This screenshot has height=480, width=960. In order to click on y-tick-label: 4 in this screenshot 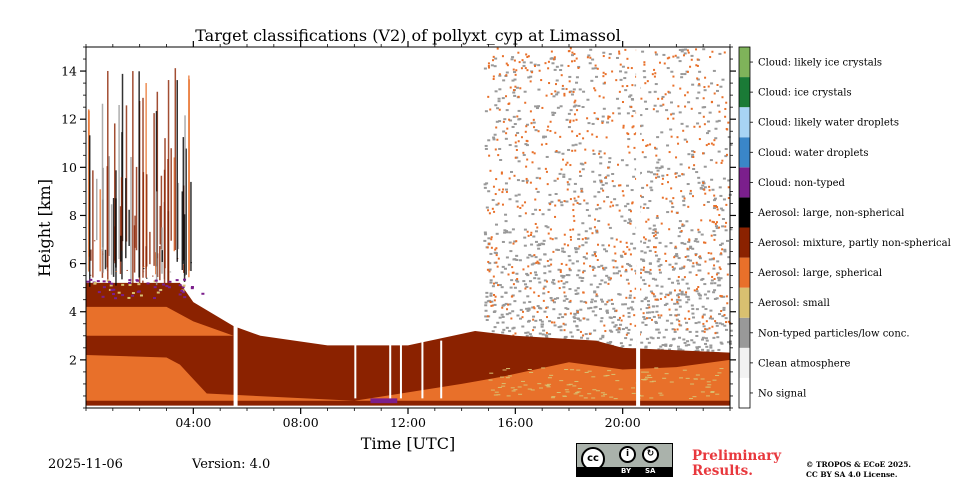, I will do `click(73, 311)`.